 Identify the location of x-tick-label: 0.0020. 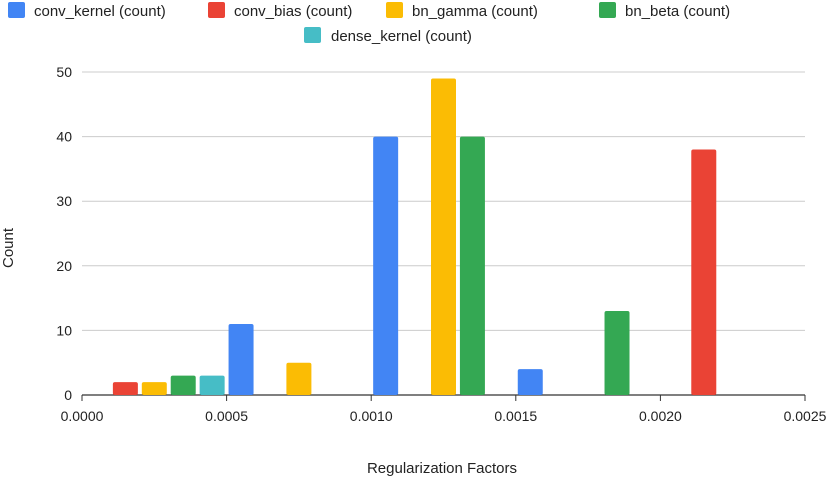
(660, 416).